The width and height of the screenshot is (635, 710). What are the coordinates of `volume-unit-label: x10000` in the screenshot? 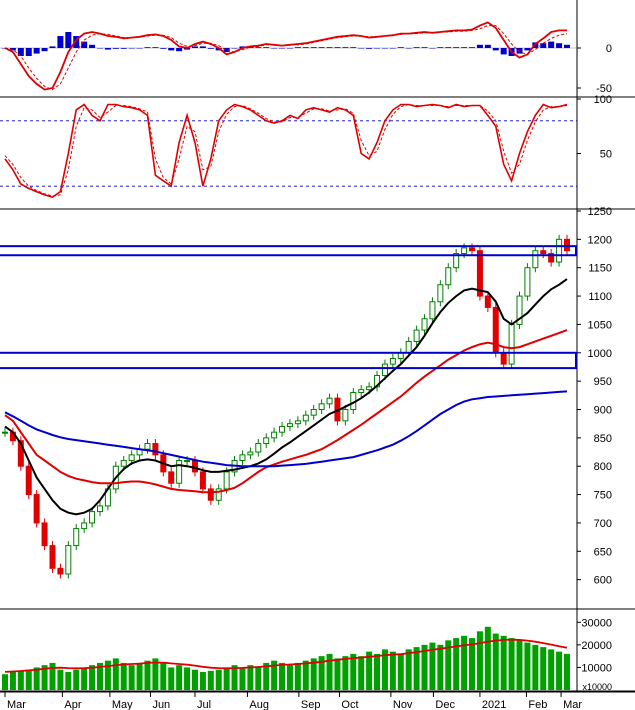 It's located at (597, 687).